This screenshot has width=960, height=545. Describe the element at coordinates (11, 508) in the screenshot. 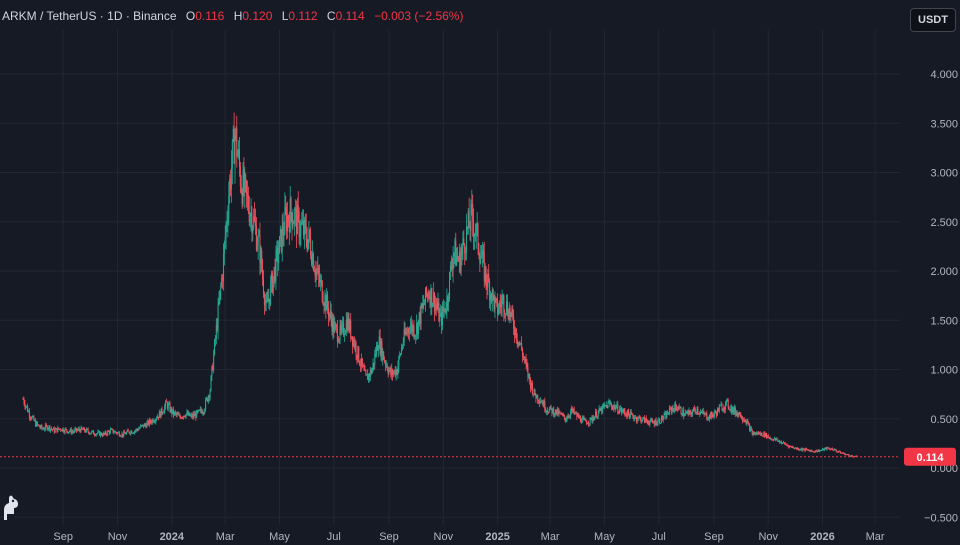

I see `tradingview-logo-icon` at that location.